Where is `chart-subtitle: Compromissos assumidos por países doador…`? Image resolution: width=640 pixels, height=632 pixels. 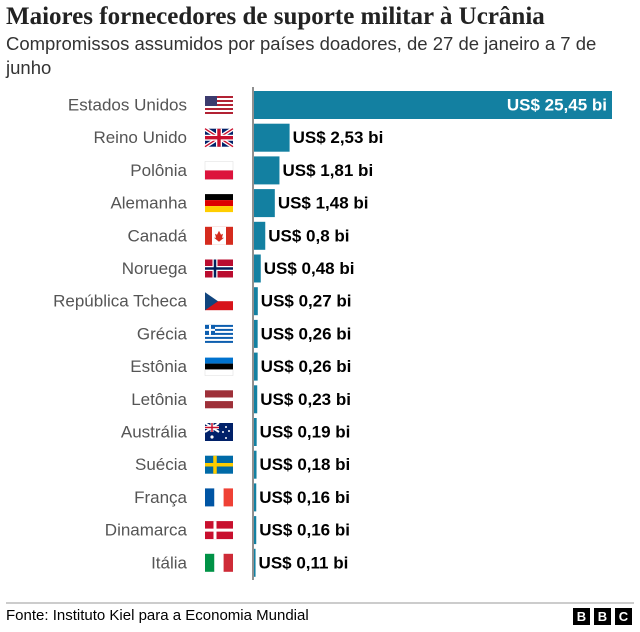
chart-subtitle: Compromissos assumidos por países doador… is located at coordinates (301, 55).